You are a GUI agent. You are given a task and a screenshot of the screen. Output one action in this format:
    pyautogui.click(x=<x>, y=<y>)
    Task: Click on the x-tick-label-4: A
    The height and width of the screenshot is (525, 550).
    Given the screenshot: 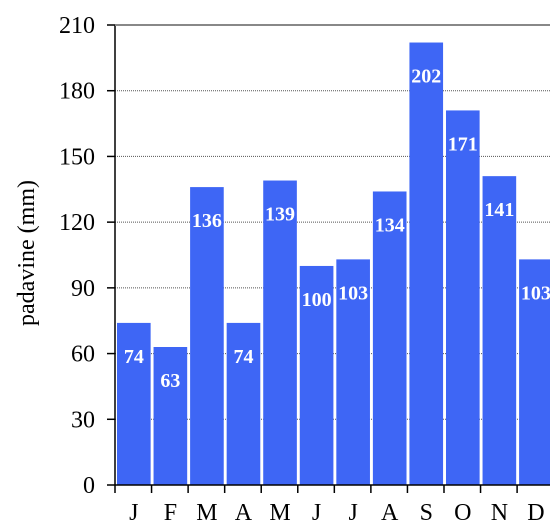 What is the action you would take?
    pyautogui.click(x=244, y=512)
    